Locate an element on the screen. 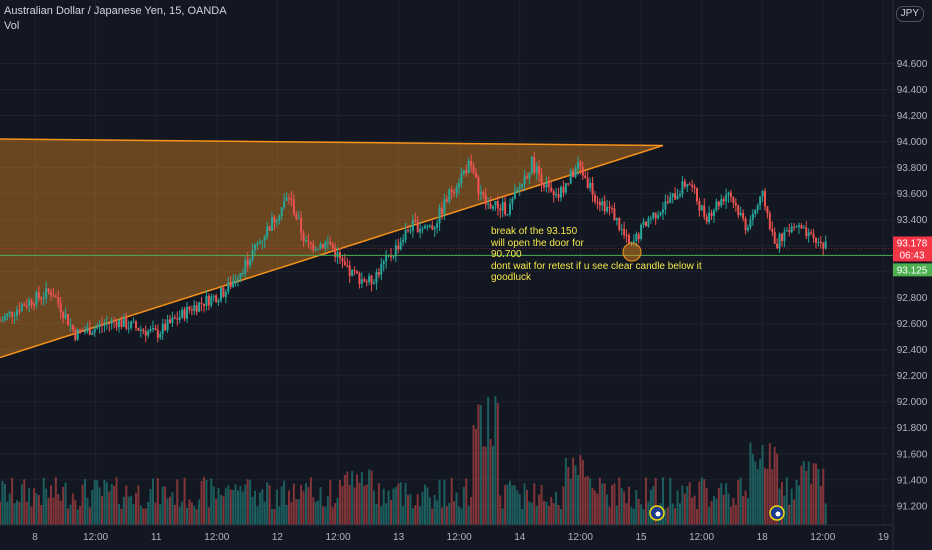  target-circle-marker is located at coordinates (632, 252).